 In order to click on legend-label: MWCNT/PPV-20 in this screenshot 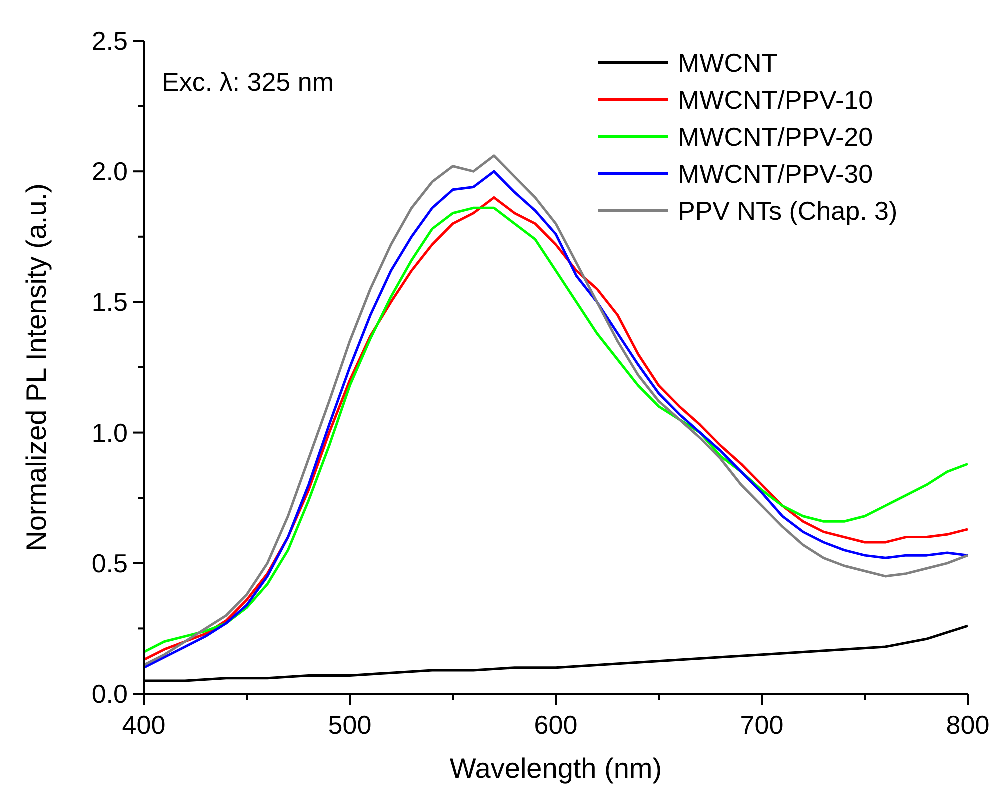, I will do `click(776, 137)`.